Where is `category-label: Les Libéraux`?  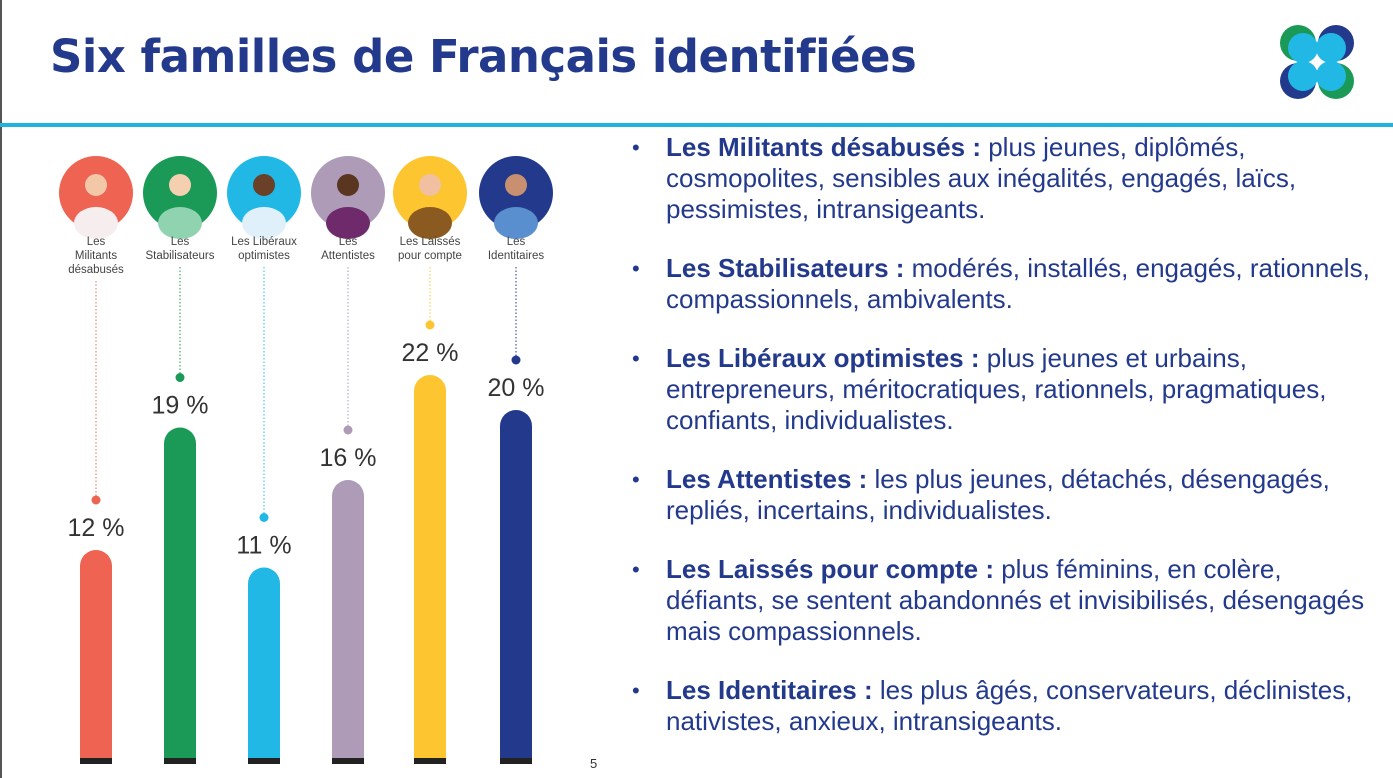
category-label: Les Libéraux is located at coordinates (264, 242).